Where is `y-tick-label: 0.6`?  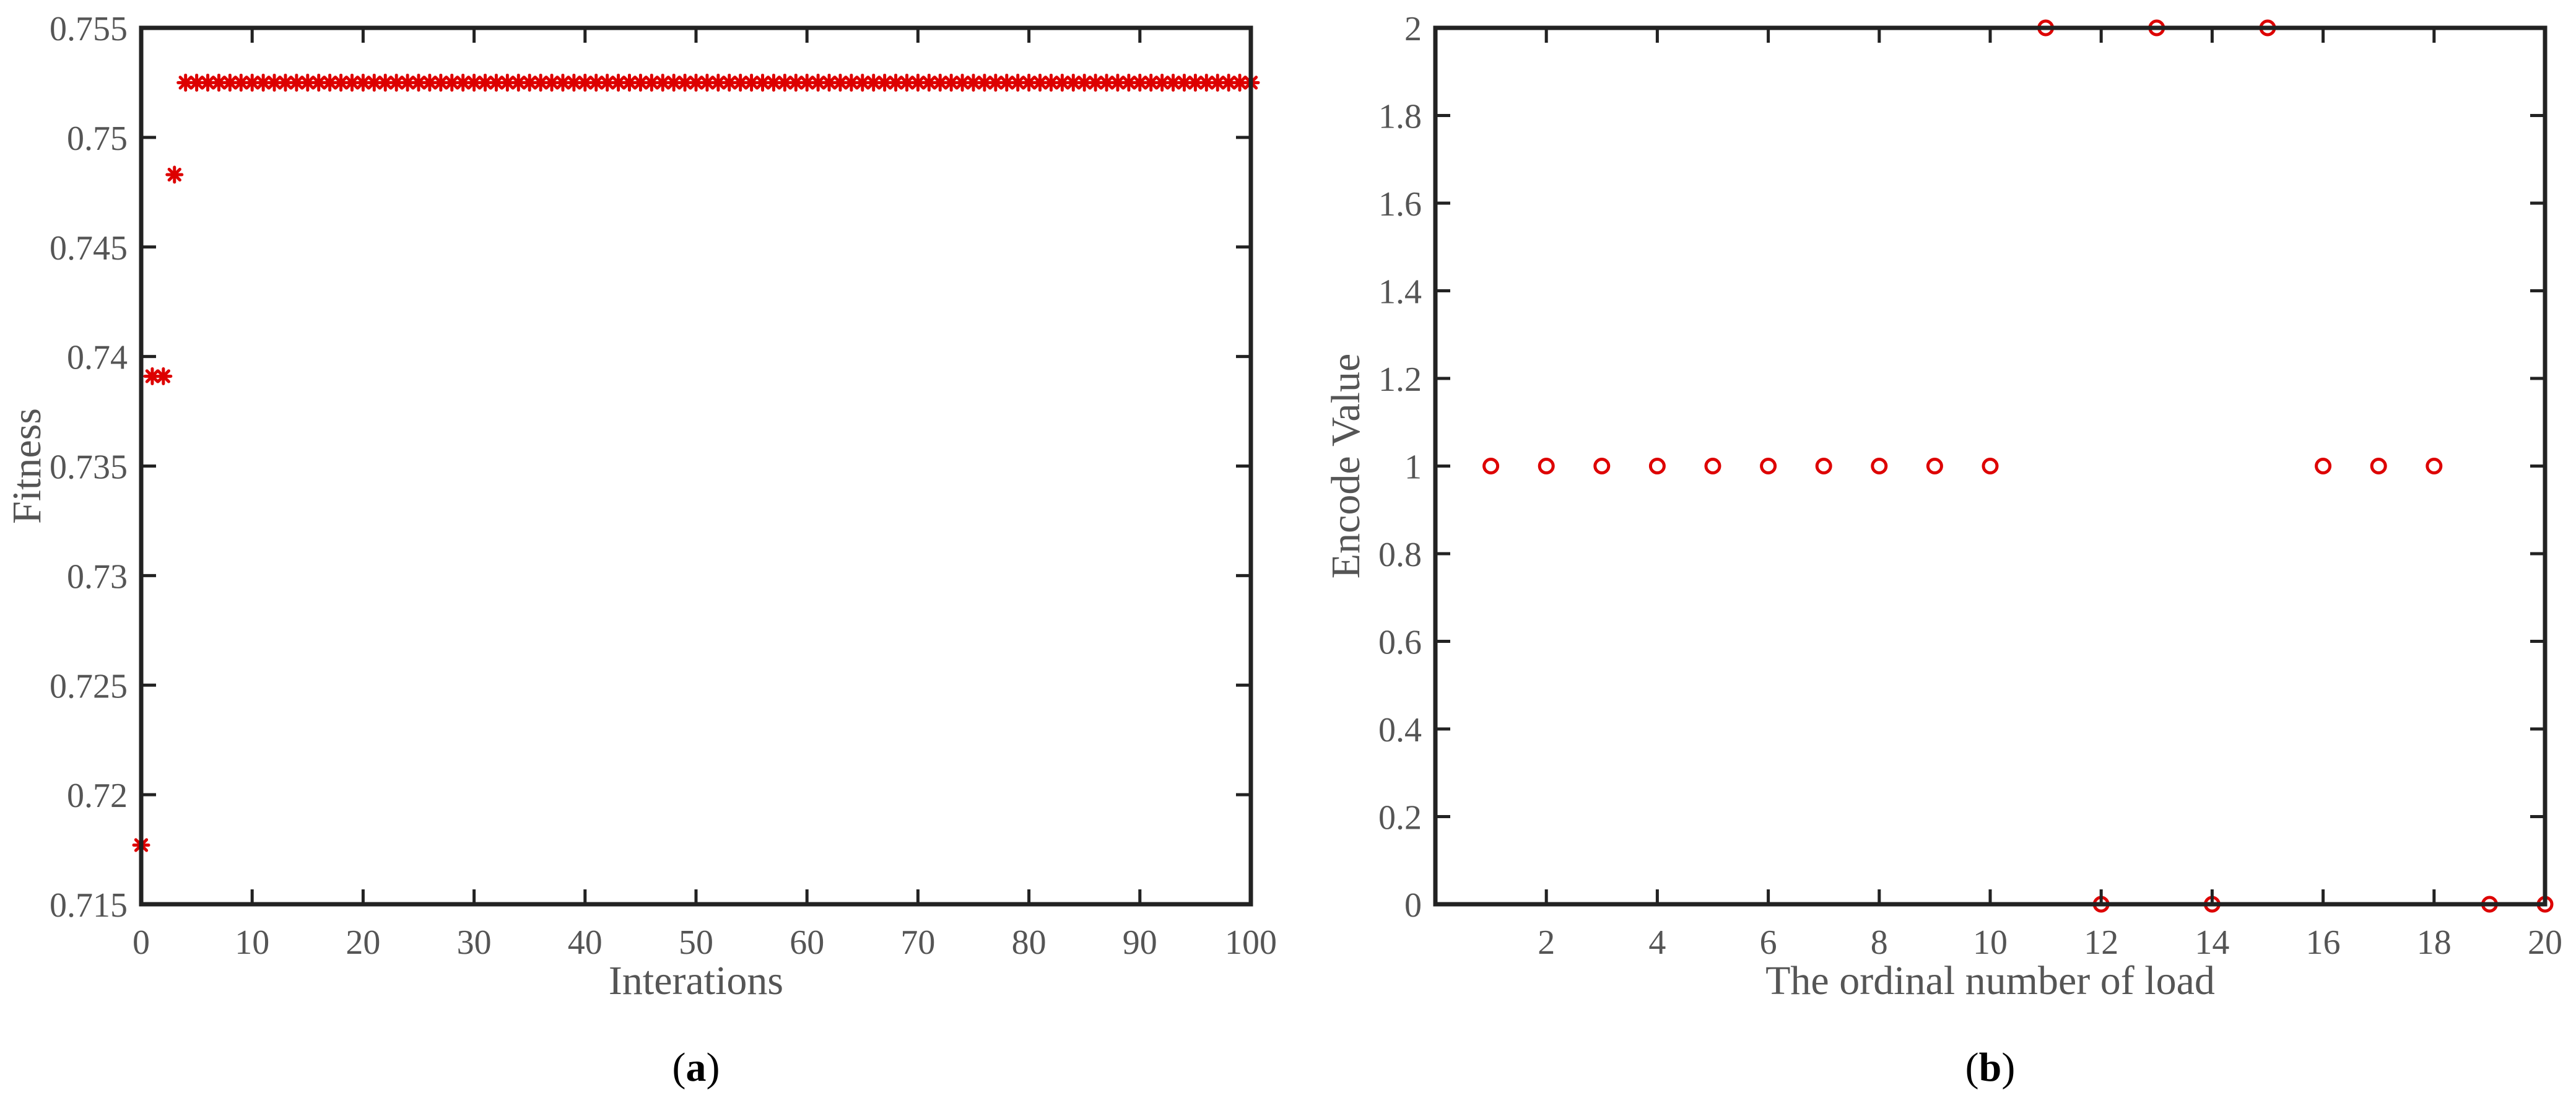 y-tick-label: 0.6 is located at coordinates (1400, 643).